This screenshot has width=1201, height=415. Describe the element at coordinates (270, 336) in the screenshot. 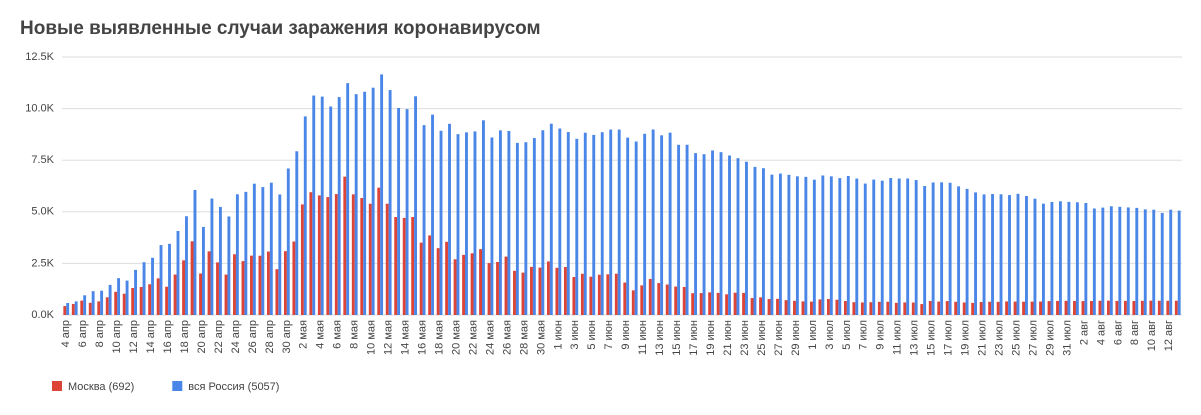

I see `x-tick-label: 28 апр` at that location.